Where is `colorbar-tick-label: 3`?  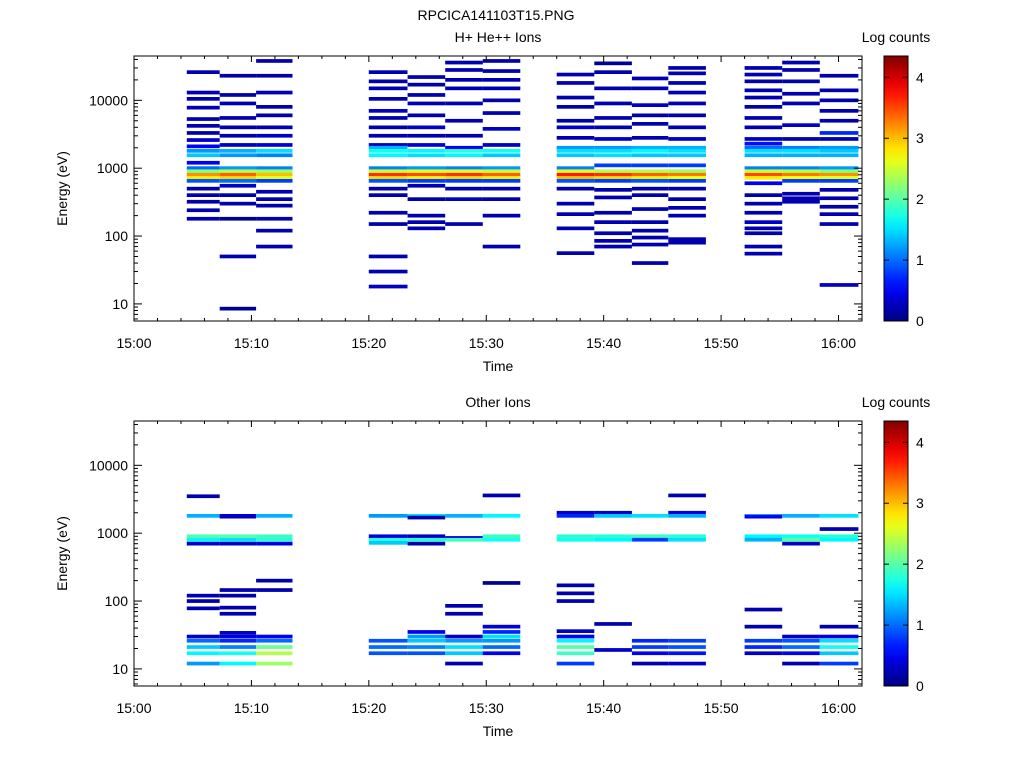 colorbar-tick-label: 3 is located at coordinates (920, 503).